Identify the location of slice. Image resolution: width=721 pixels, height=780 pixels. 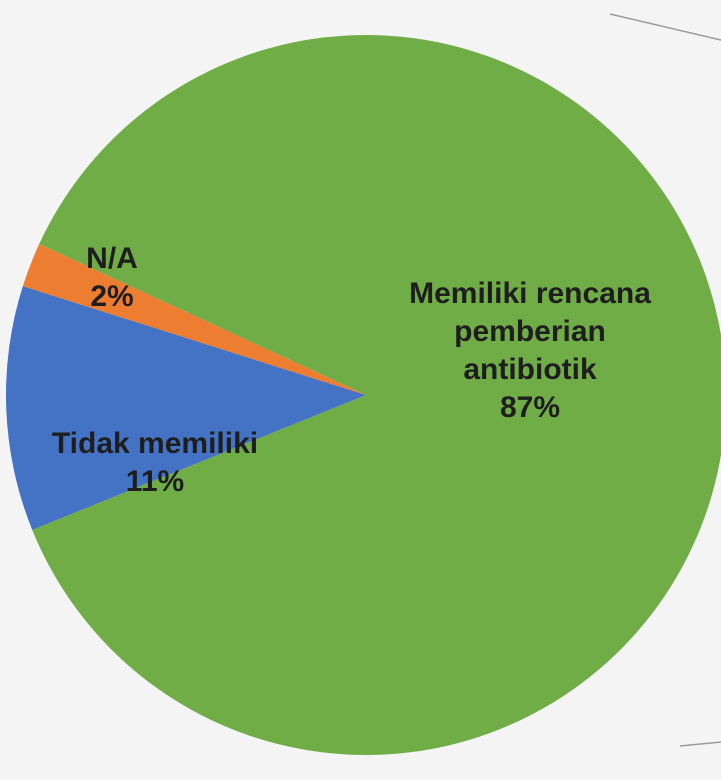
(194, 319).